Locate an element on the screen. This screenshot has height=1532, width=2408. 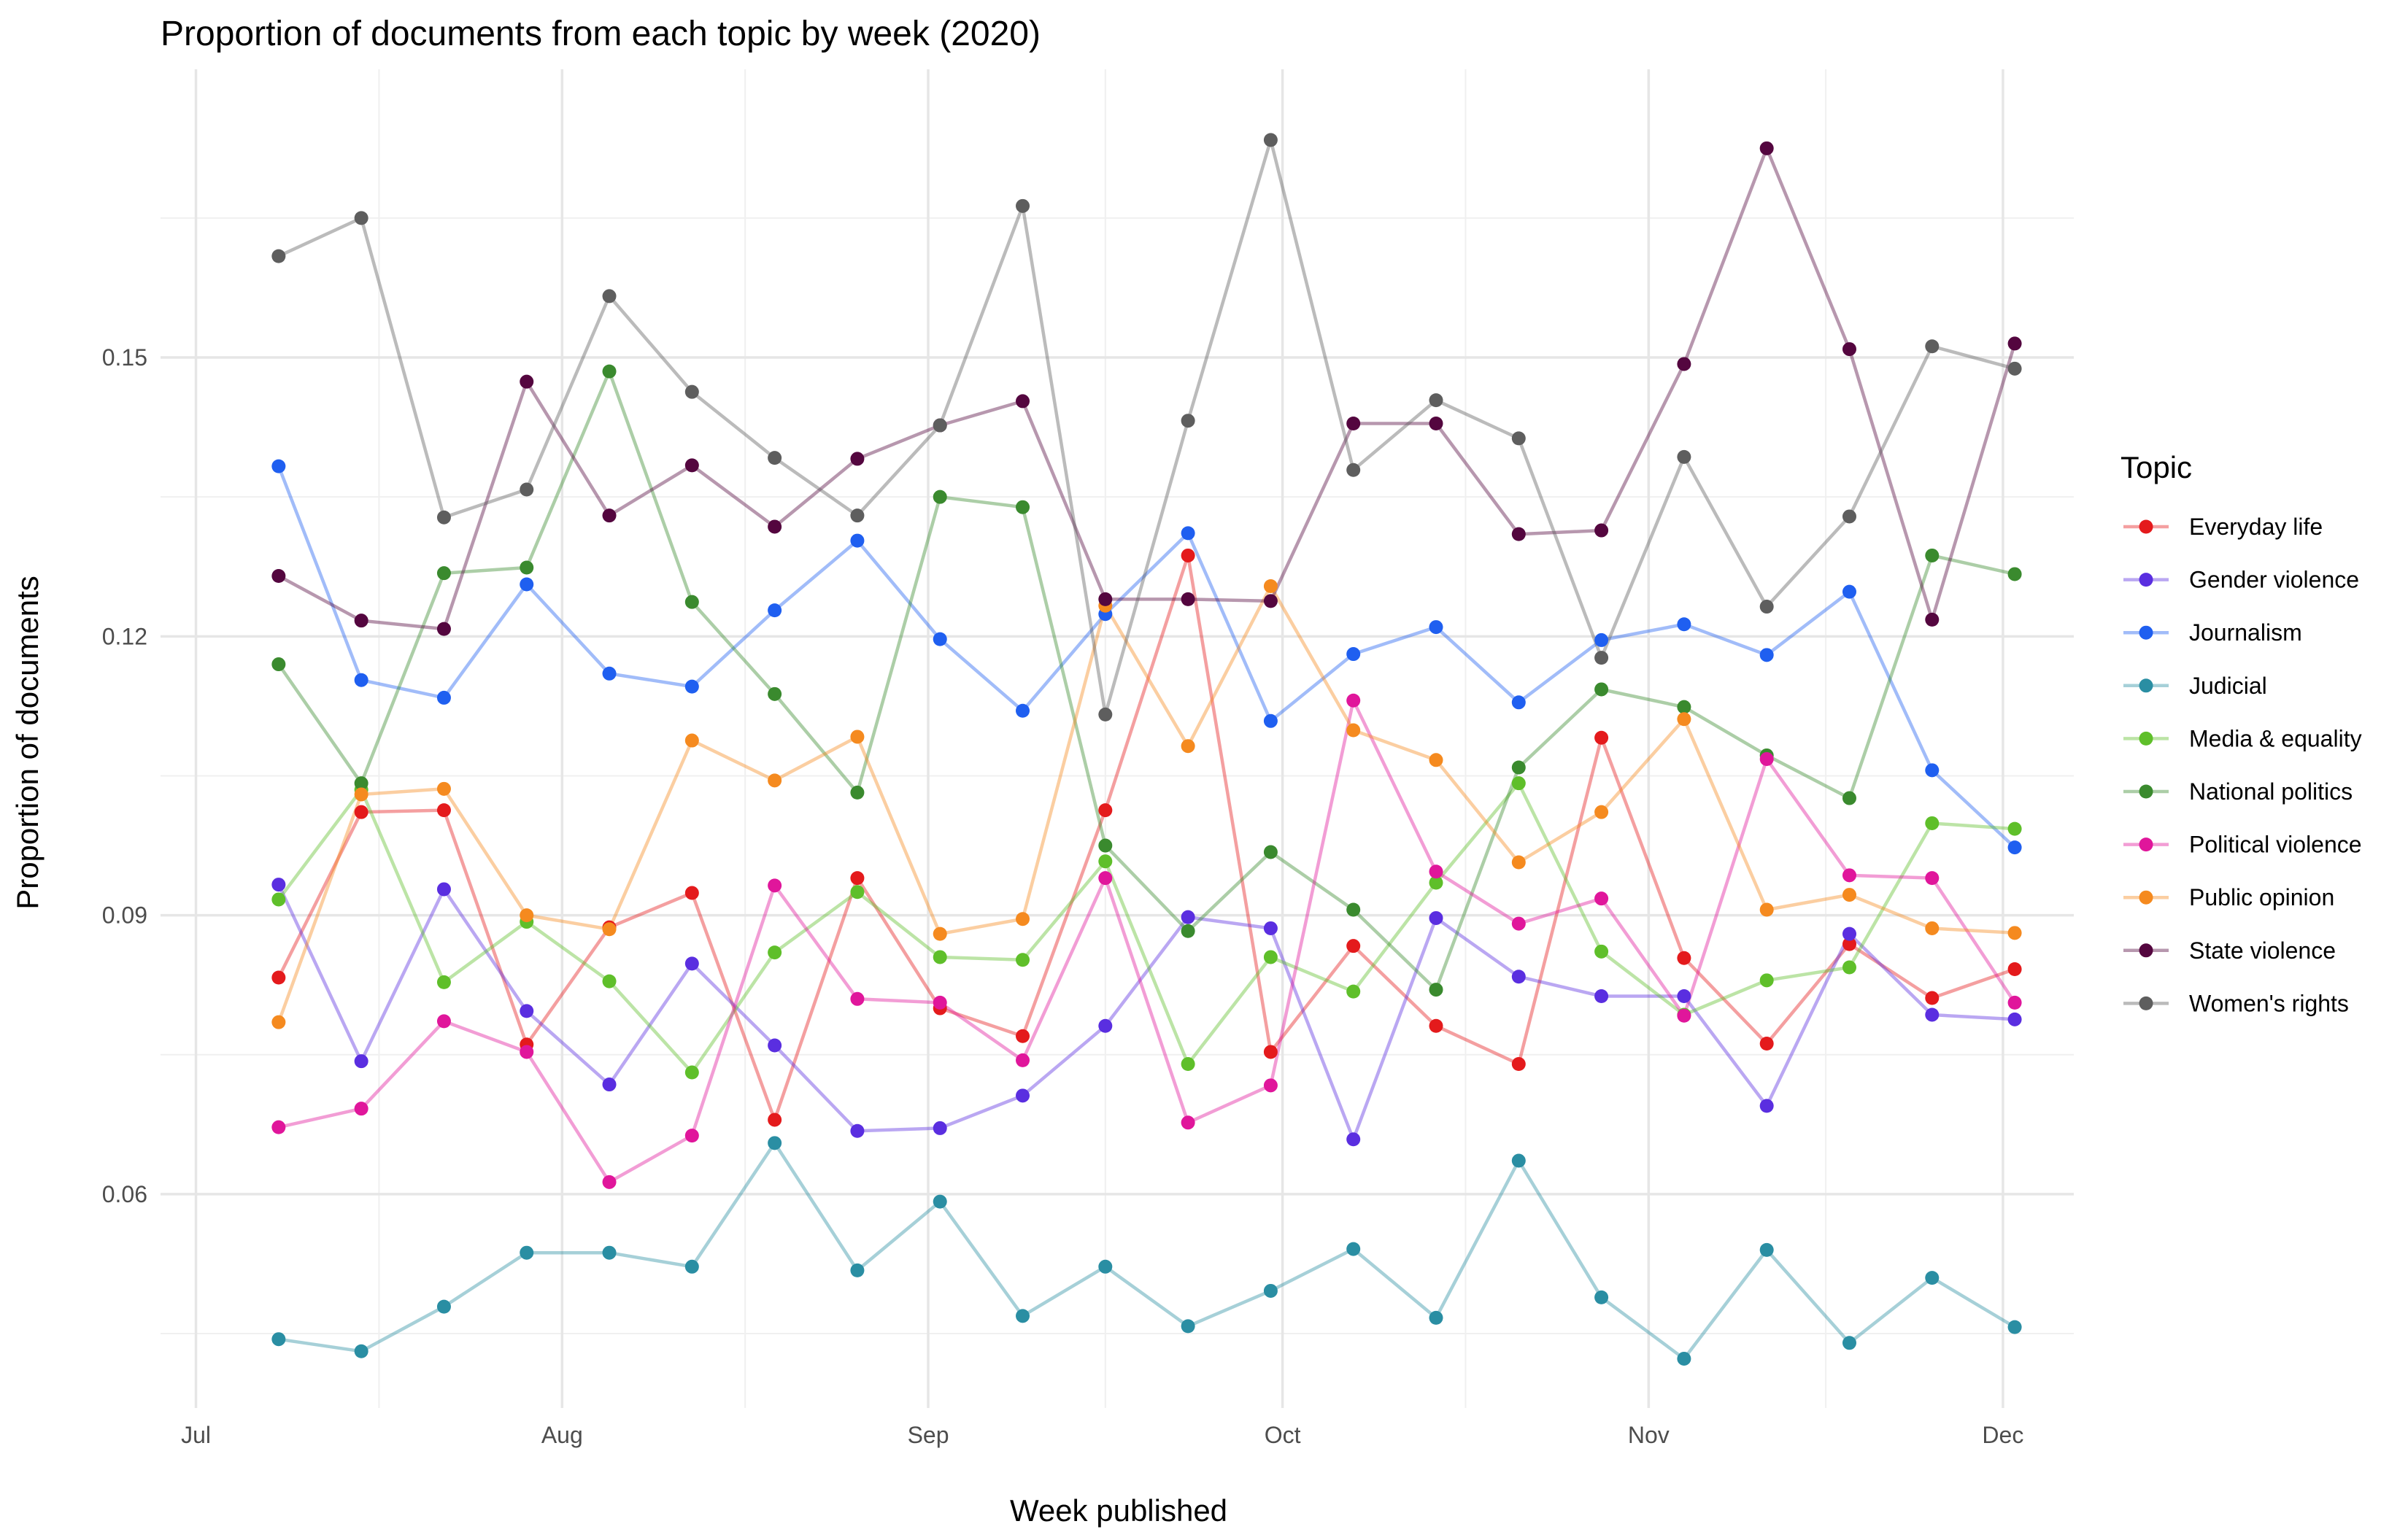
y-tick-label: 0.12 is located at coordinates (125, 636).